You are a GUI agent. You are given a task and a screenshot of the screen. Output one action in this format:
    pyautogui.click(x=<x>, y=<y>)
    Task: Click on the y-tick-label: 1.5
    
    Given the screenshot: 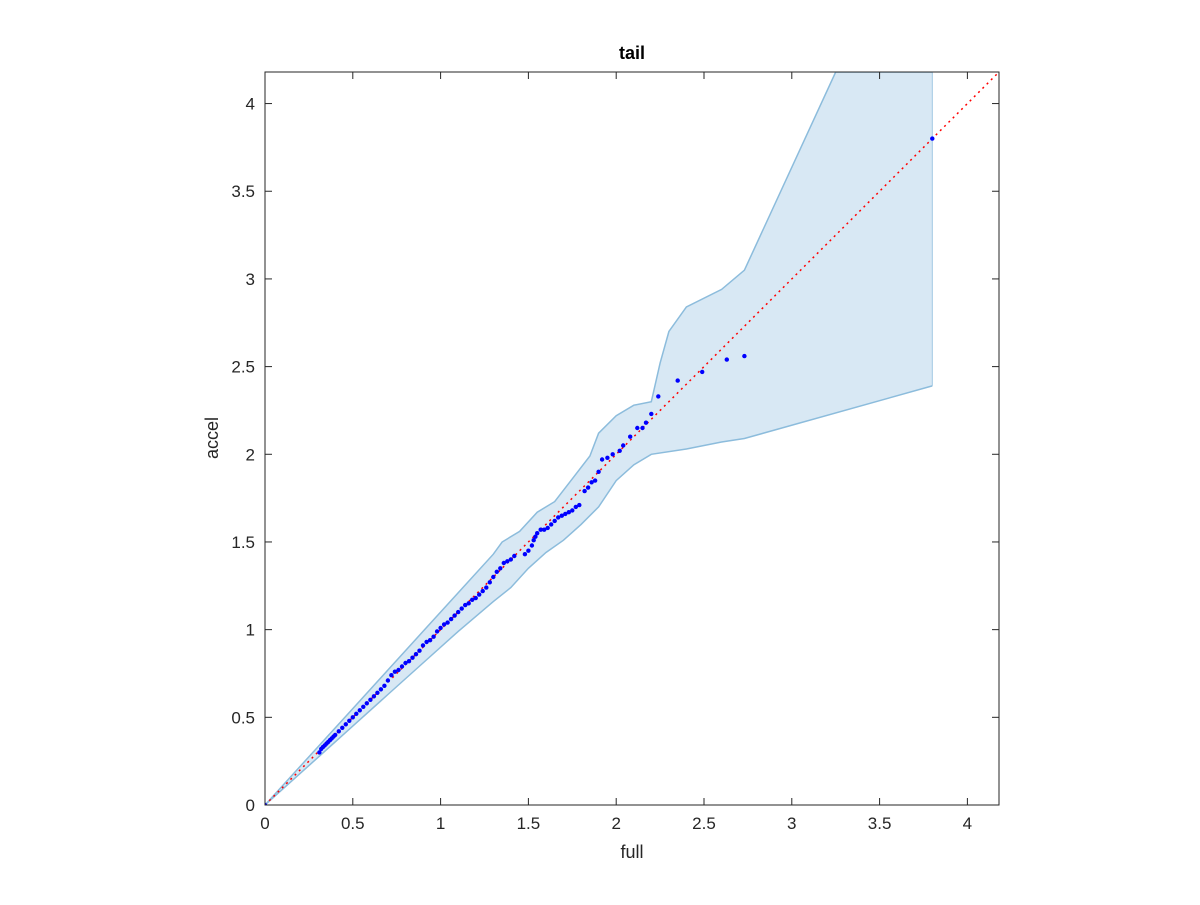 What is the action you would take?
    pyautogui.click(x=243, y=542)
    